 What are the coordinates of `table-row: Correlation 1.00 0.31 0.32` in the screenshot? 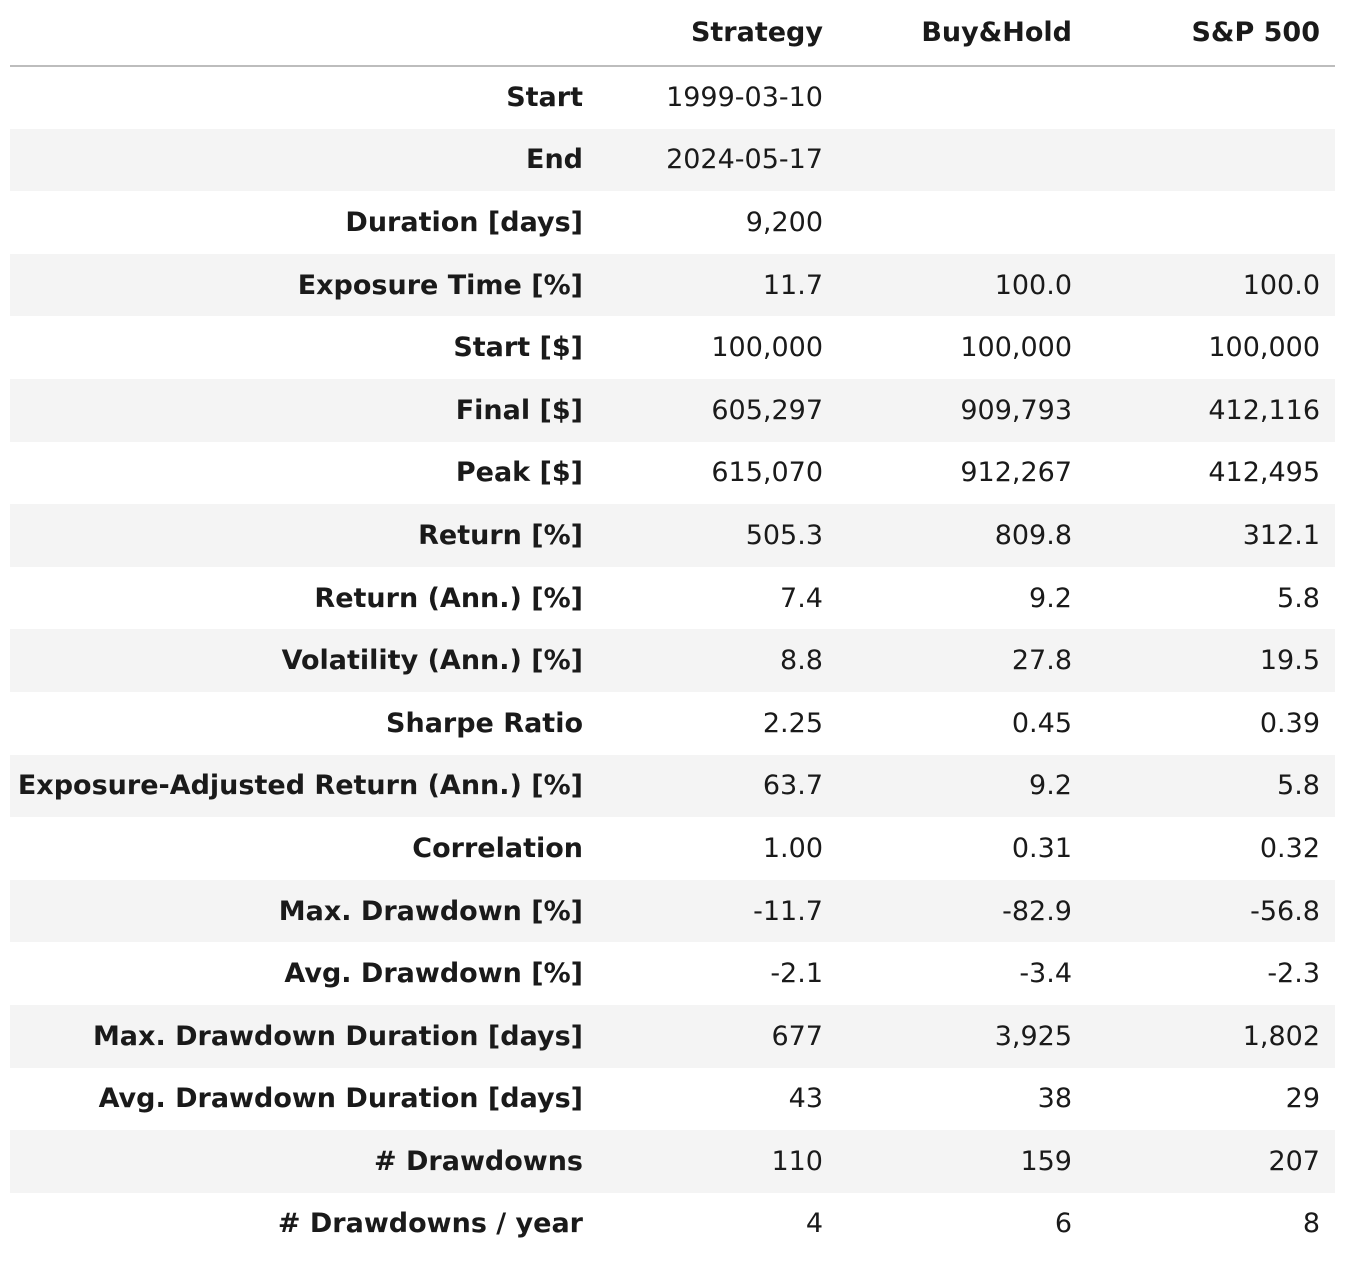 It's located at (672, 848).